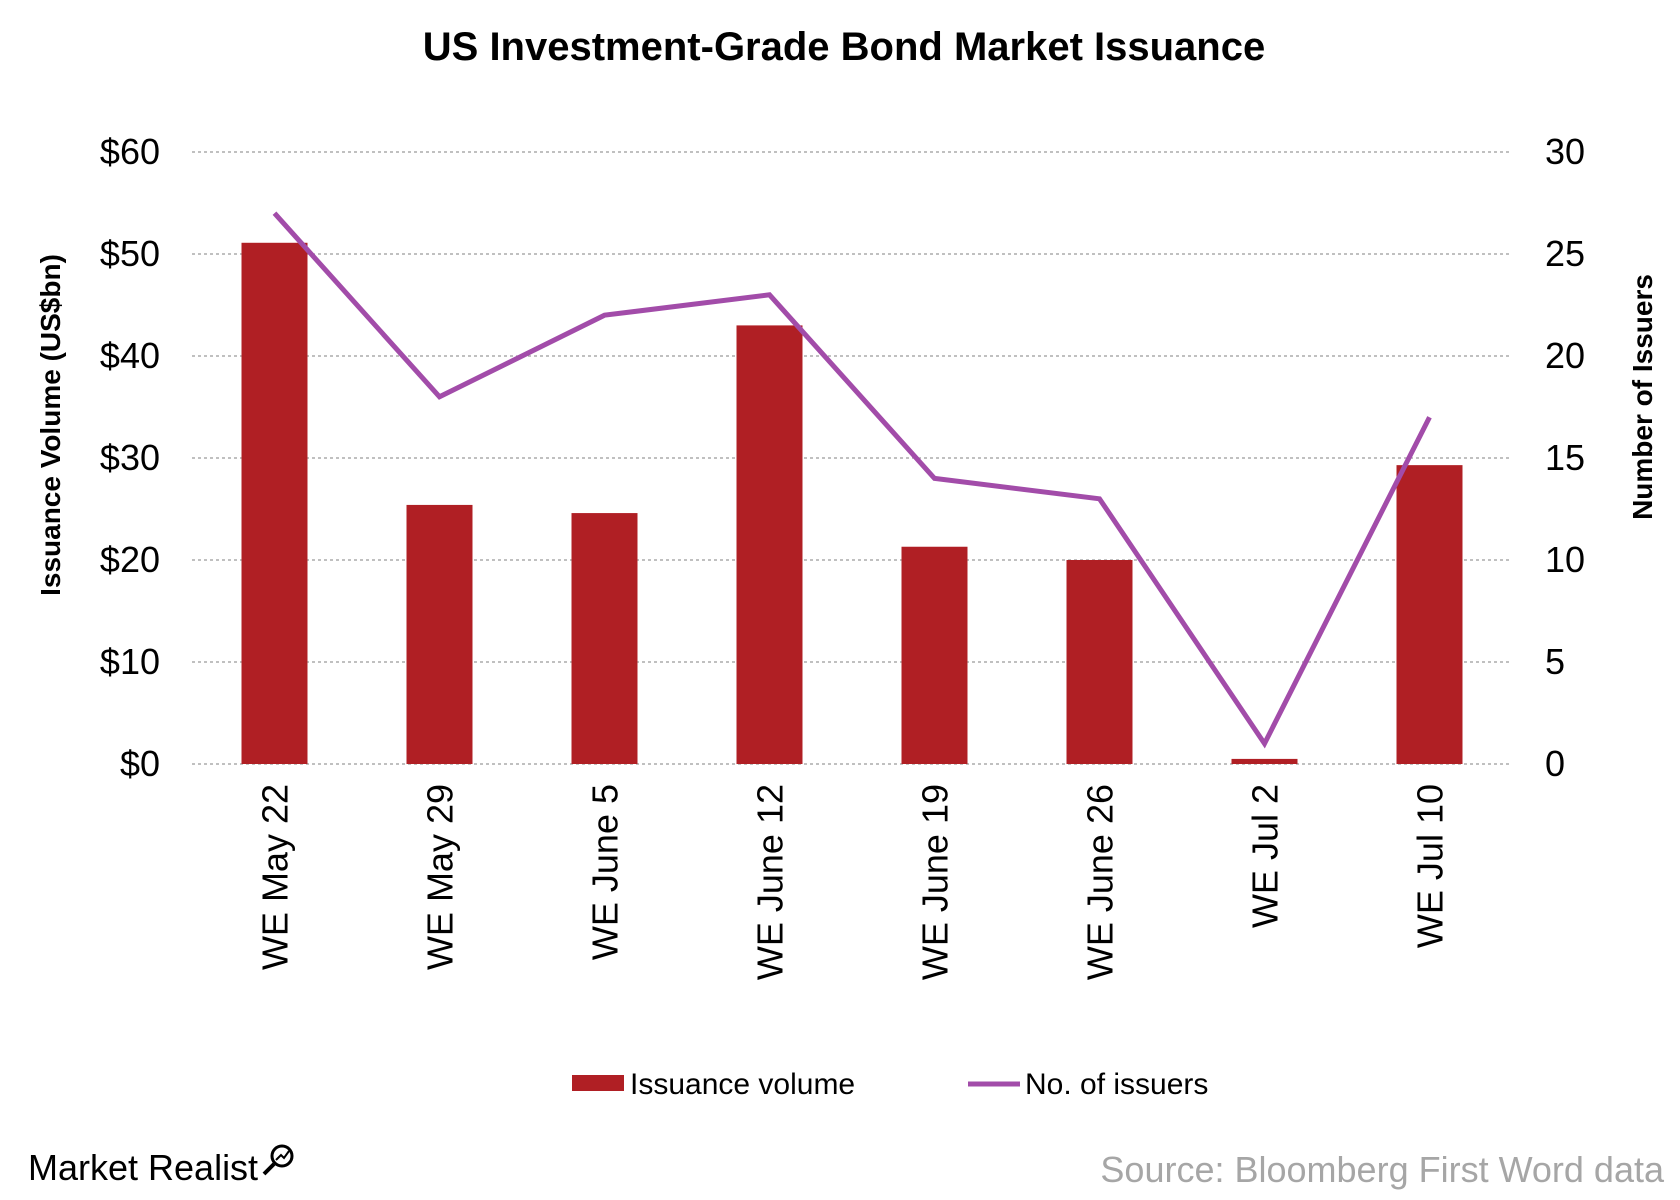  I want to click on x-tick-label: WE June 5, so click(605, 872).